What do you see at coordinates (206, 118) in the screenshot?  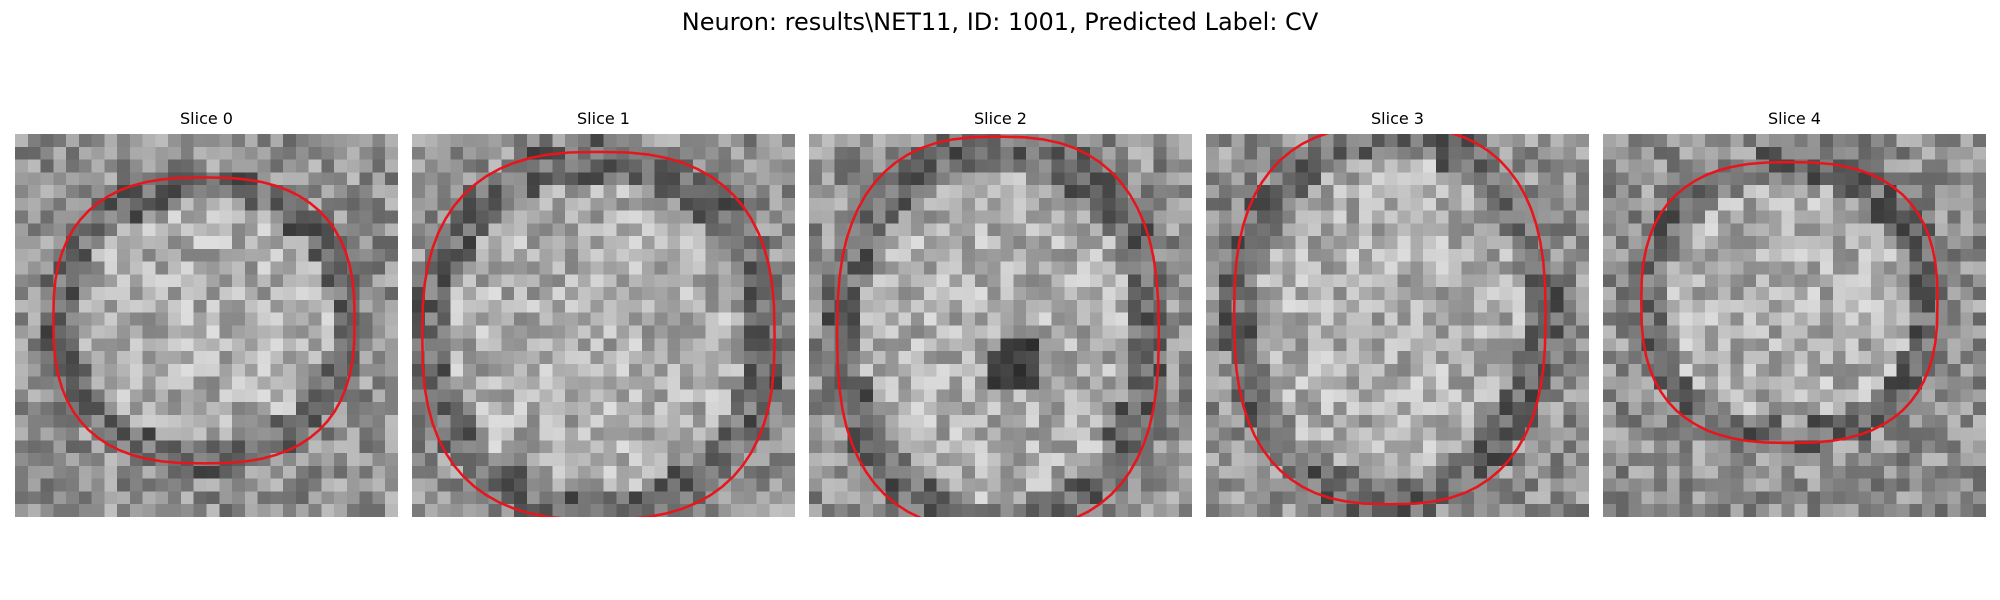 I see `slice-title: Slice 0` at bounding box center [206, 118].